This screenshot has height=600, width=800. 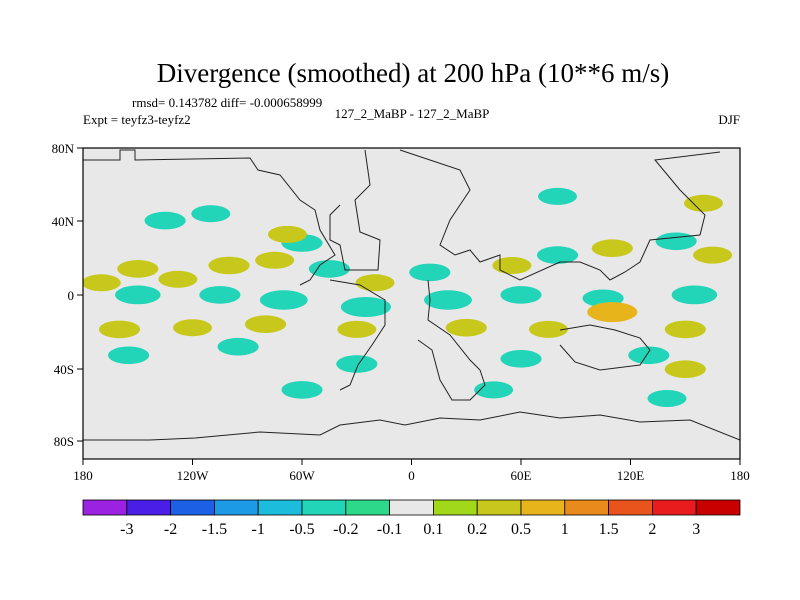 I want to click on y-tick-label: 40N, so click(x=63, y=221).